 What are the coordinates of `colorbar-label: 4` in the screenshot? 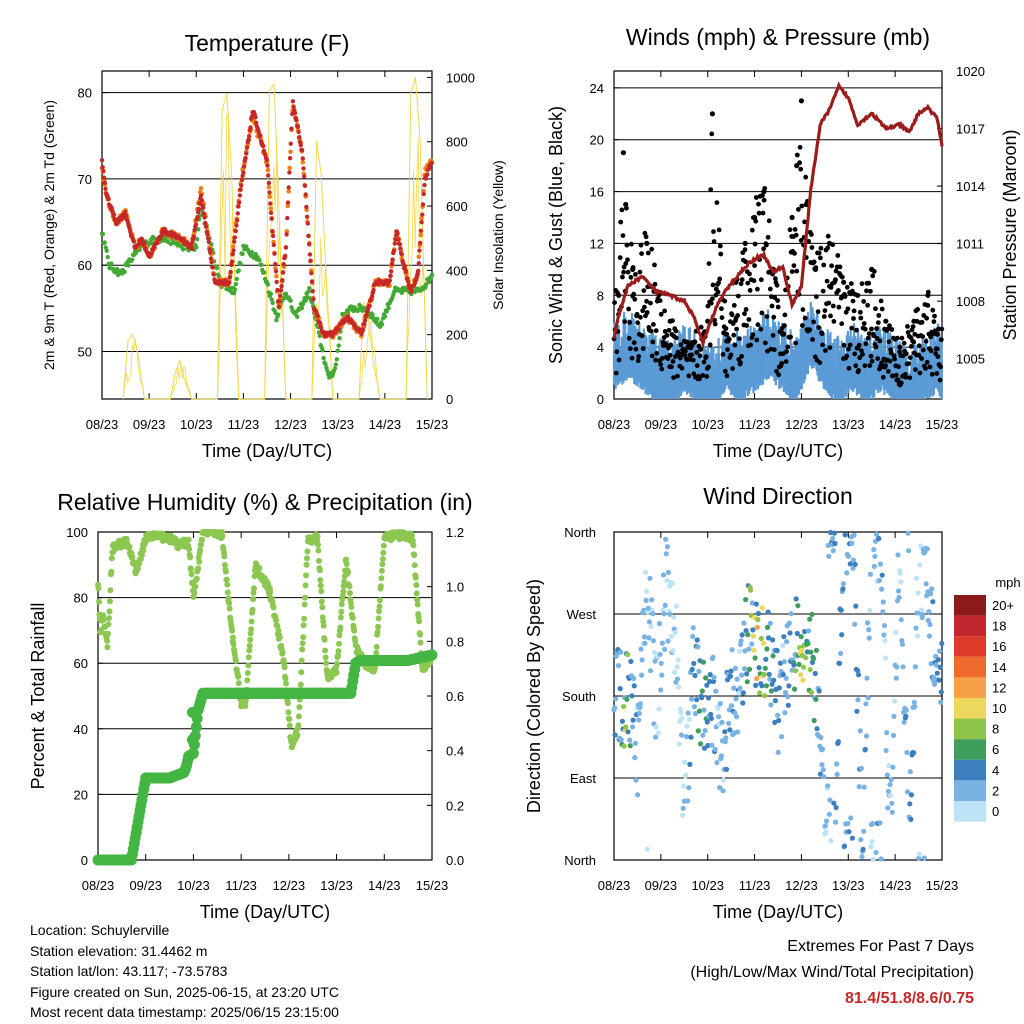 It's located at (995, 770).